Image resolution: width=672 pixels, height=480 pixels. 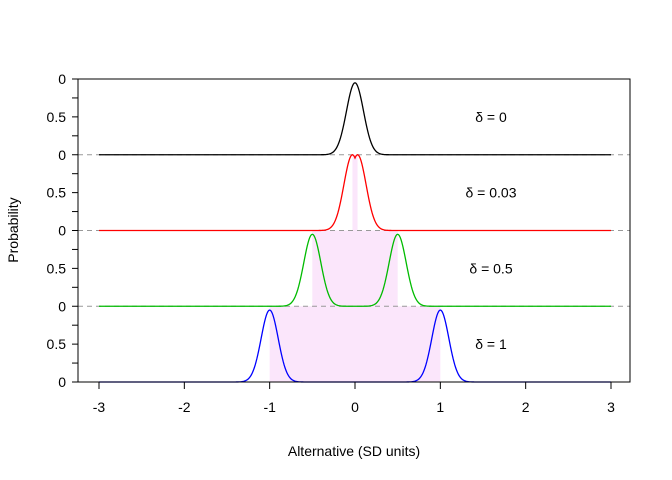 I want to click on x-axis-title: Alternative (SD units), so click(x=354, y=451).